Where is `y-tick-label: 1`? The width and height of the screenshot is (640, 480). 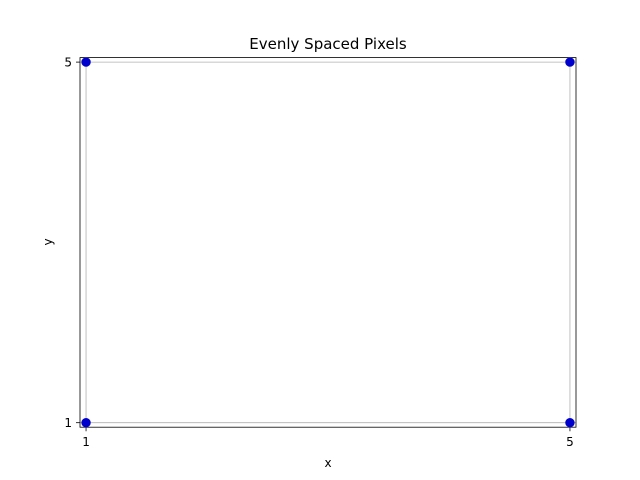
y-tick-label: 1 is located at coordinates (68, 423).